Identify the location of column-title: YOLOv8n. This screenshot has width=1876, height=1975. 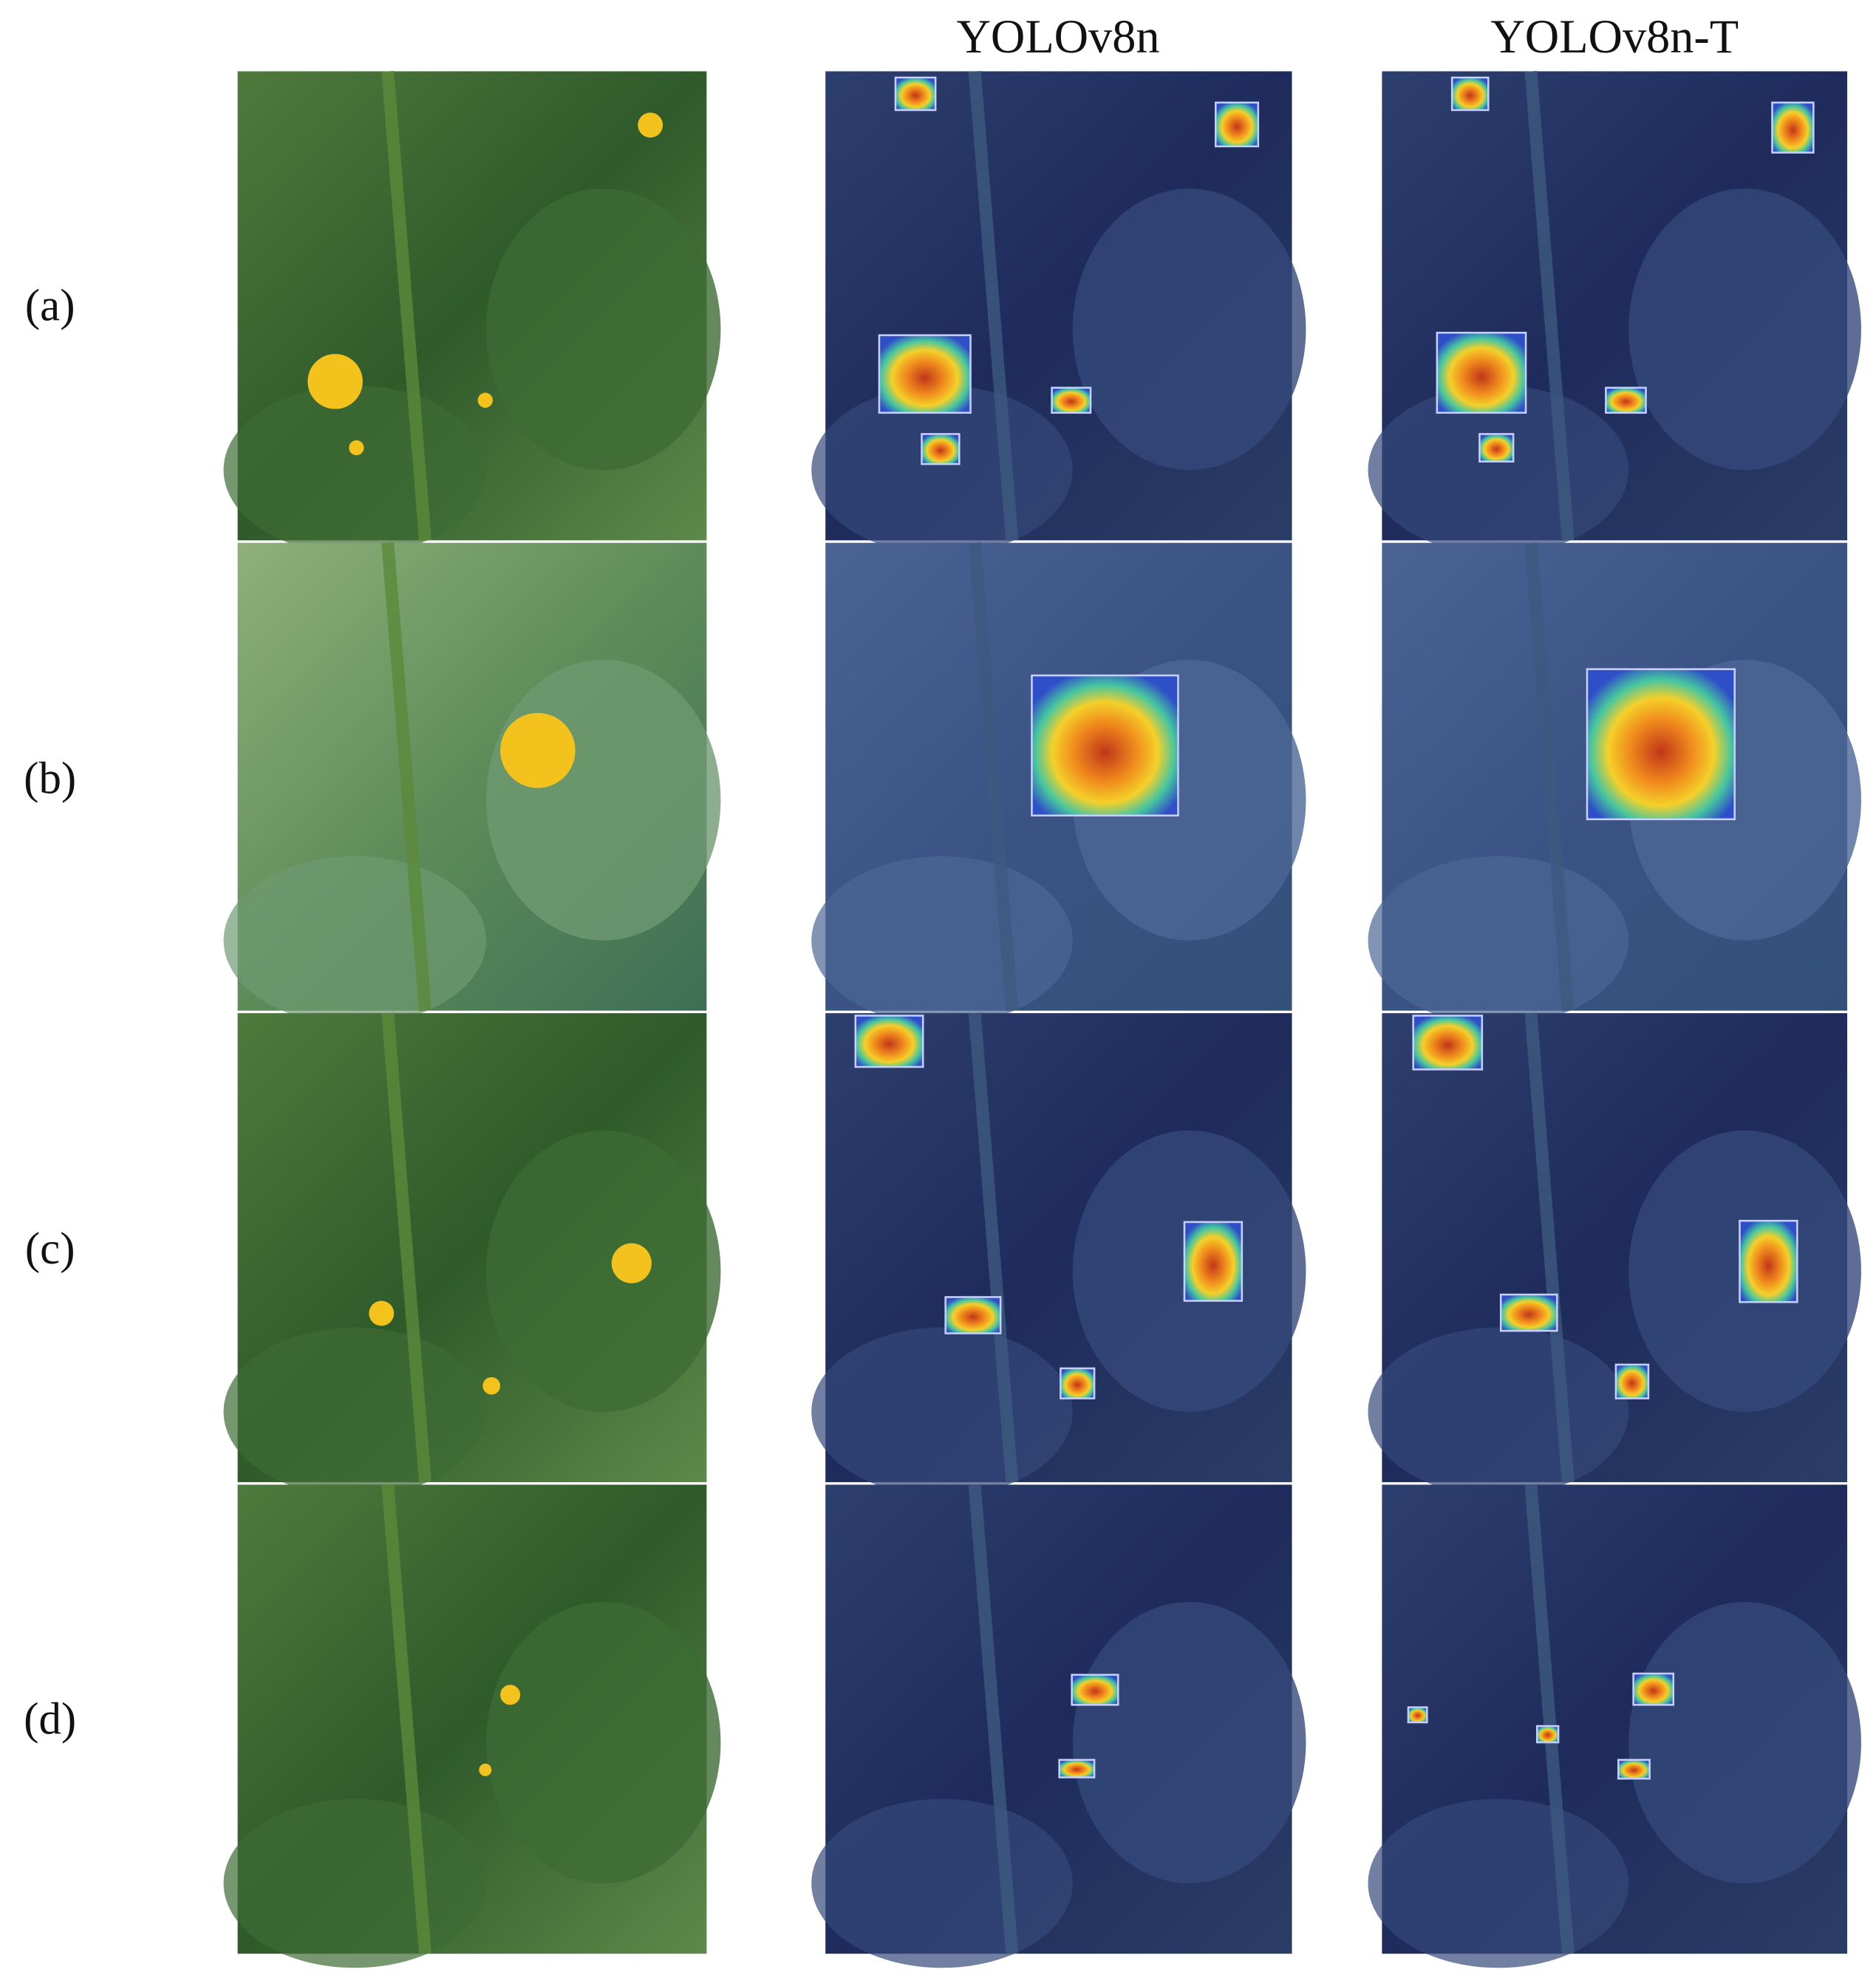
(1057, 36).